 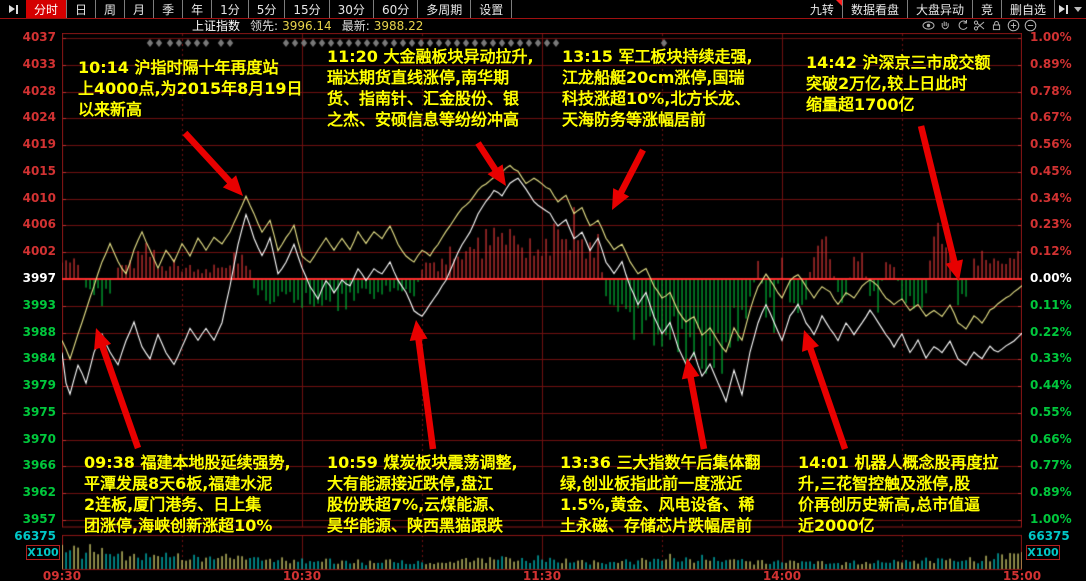 I want to click on time-axis-label: 15:00, so click(x=1022, y=575).